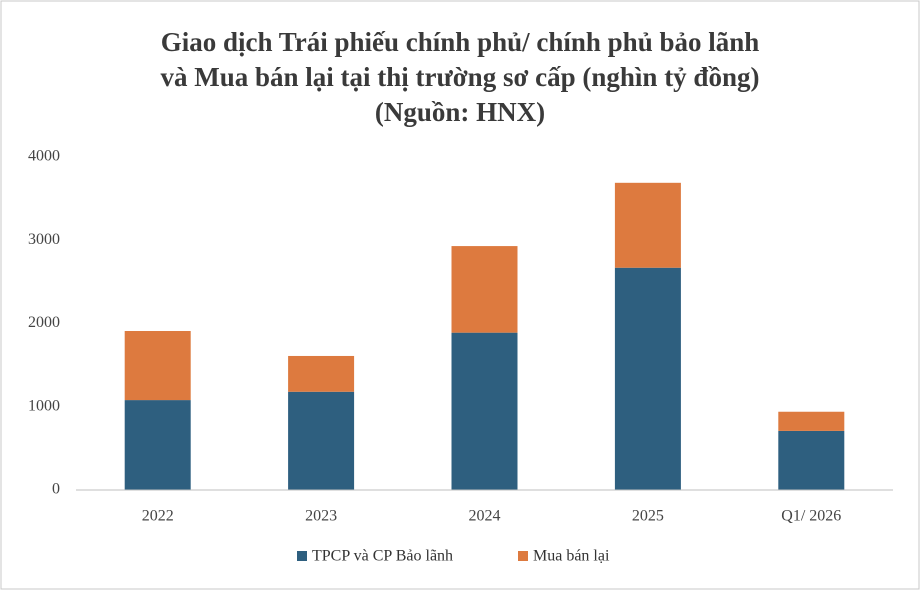 Image resolution: width=920 pixels, height=590 pixels. I want to click on x-tick-label: Q1/ 2026, so click(811, 516).